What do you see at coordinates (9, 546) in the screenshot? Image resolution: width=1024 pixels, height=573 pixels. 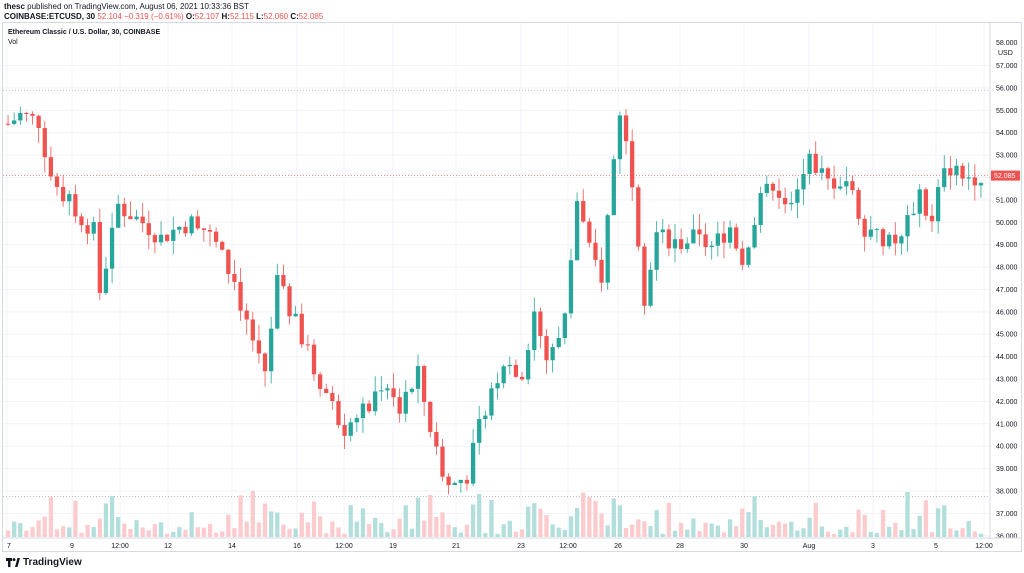 I see `x-tick-label: 7` at bounding box center [9, 546].